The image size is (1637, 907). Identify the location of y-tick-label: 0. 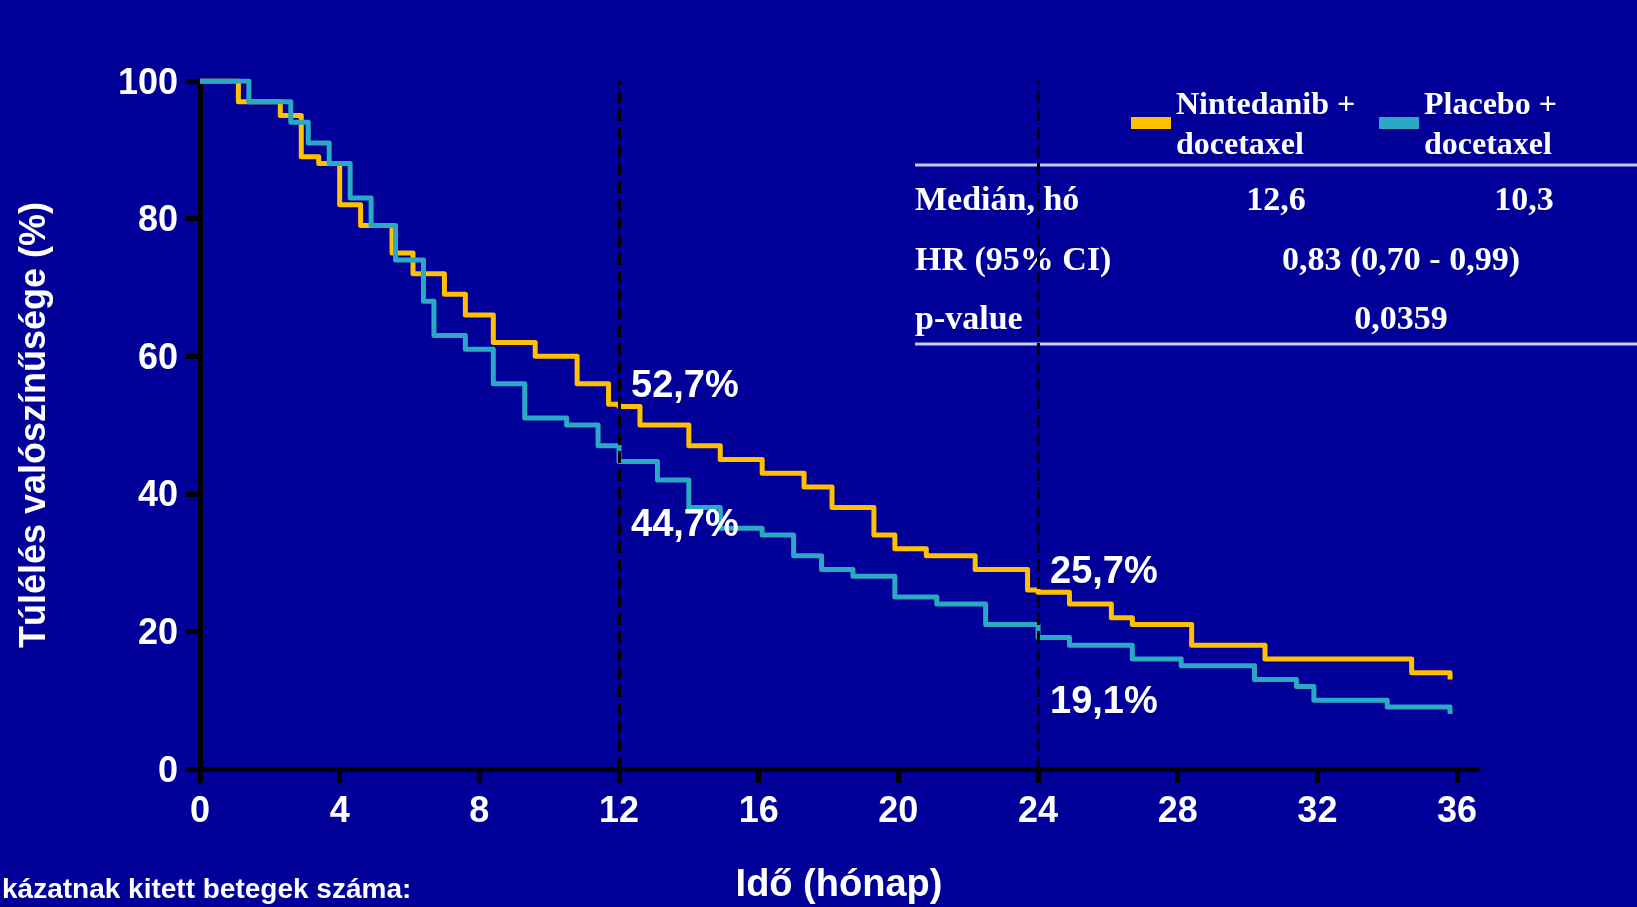
(167, 769).